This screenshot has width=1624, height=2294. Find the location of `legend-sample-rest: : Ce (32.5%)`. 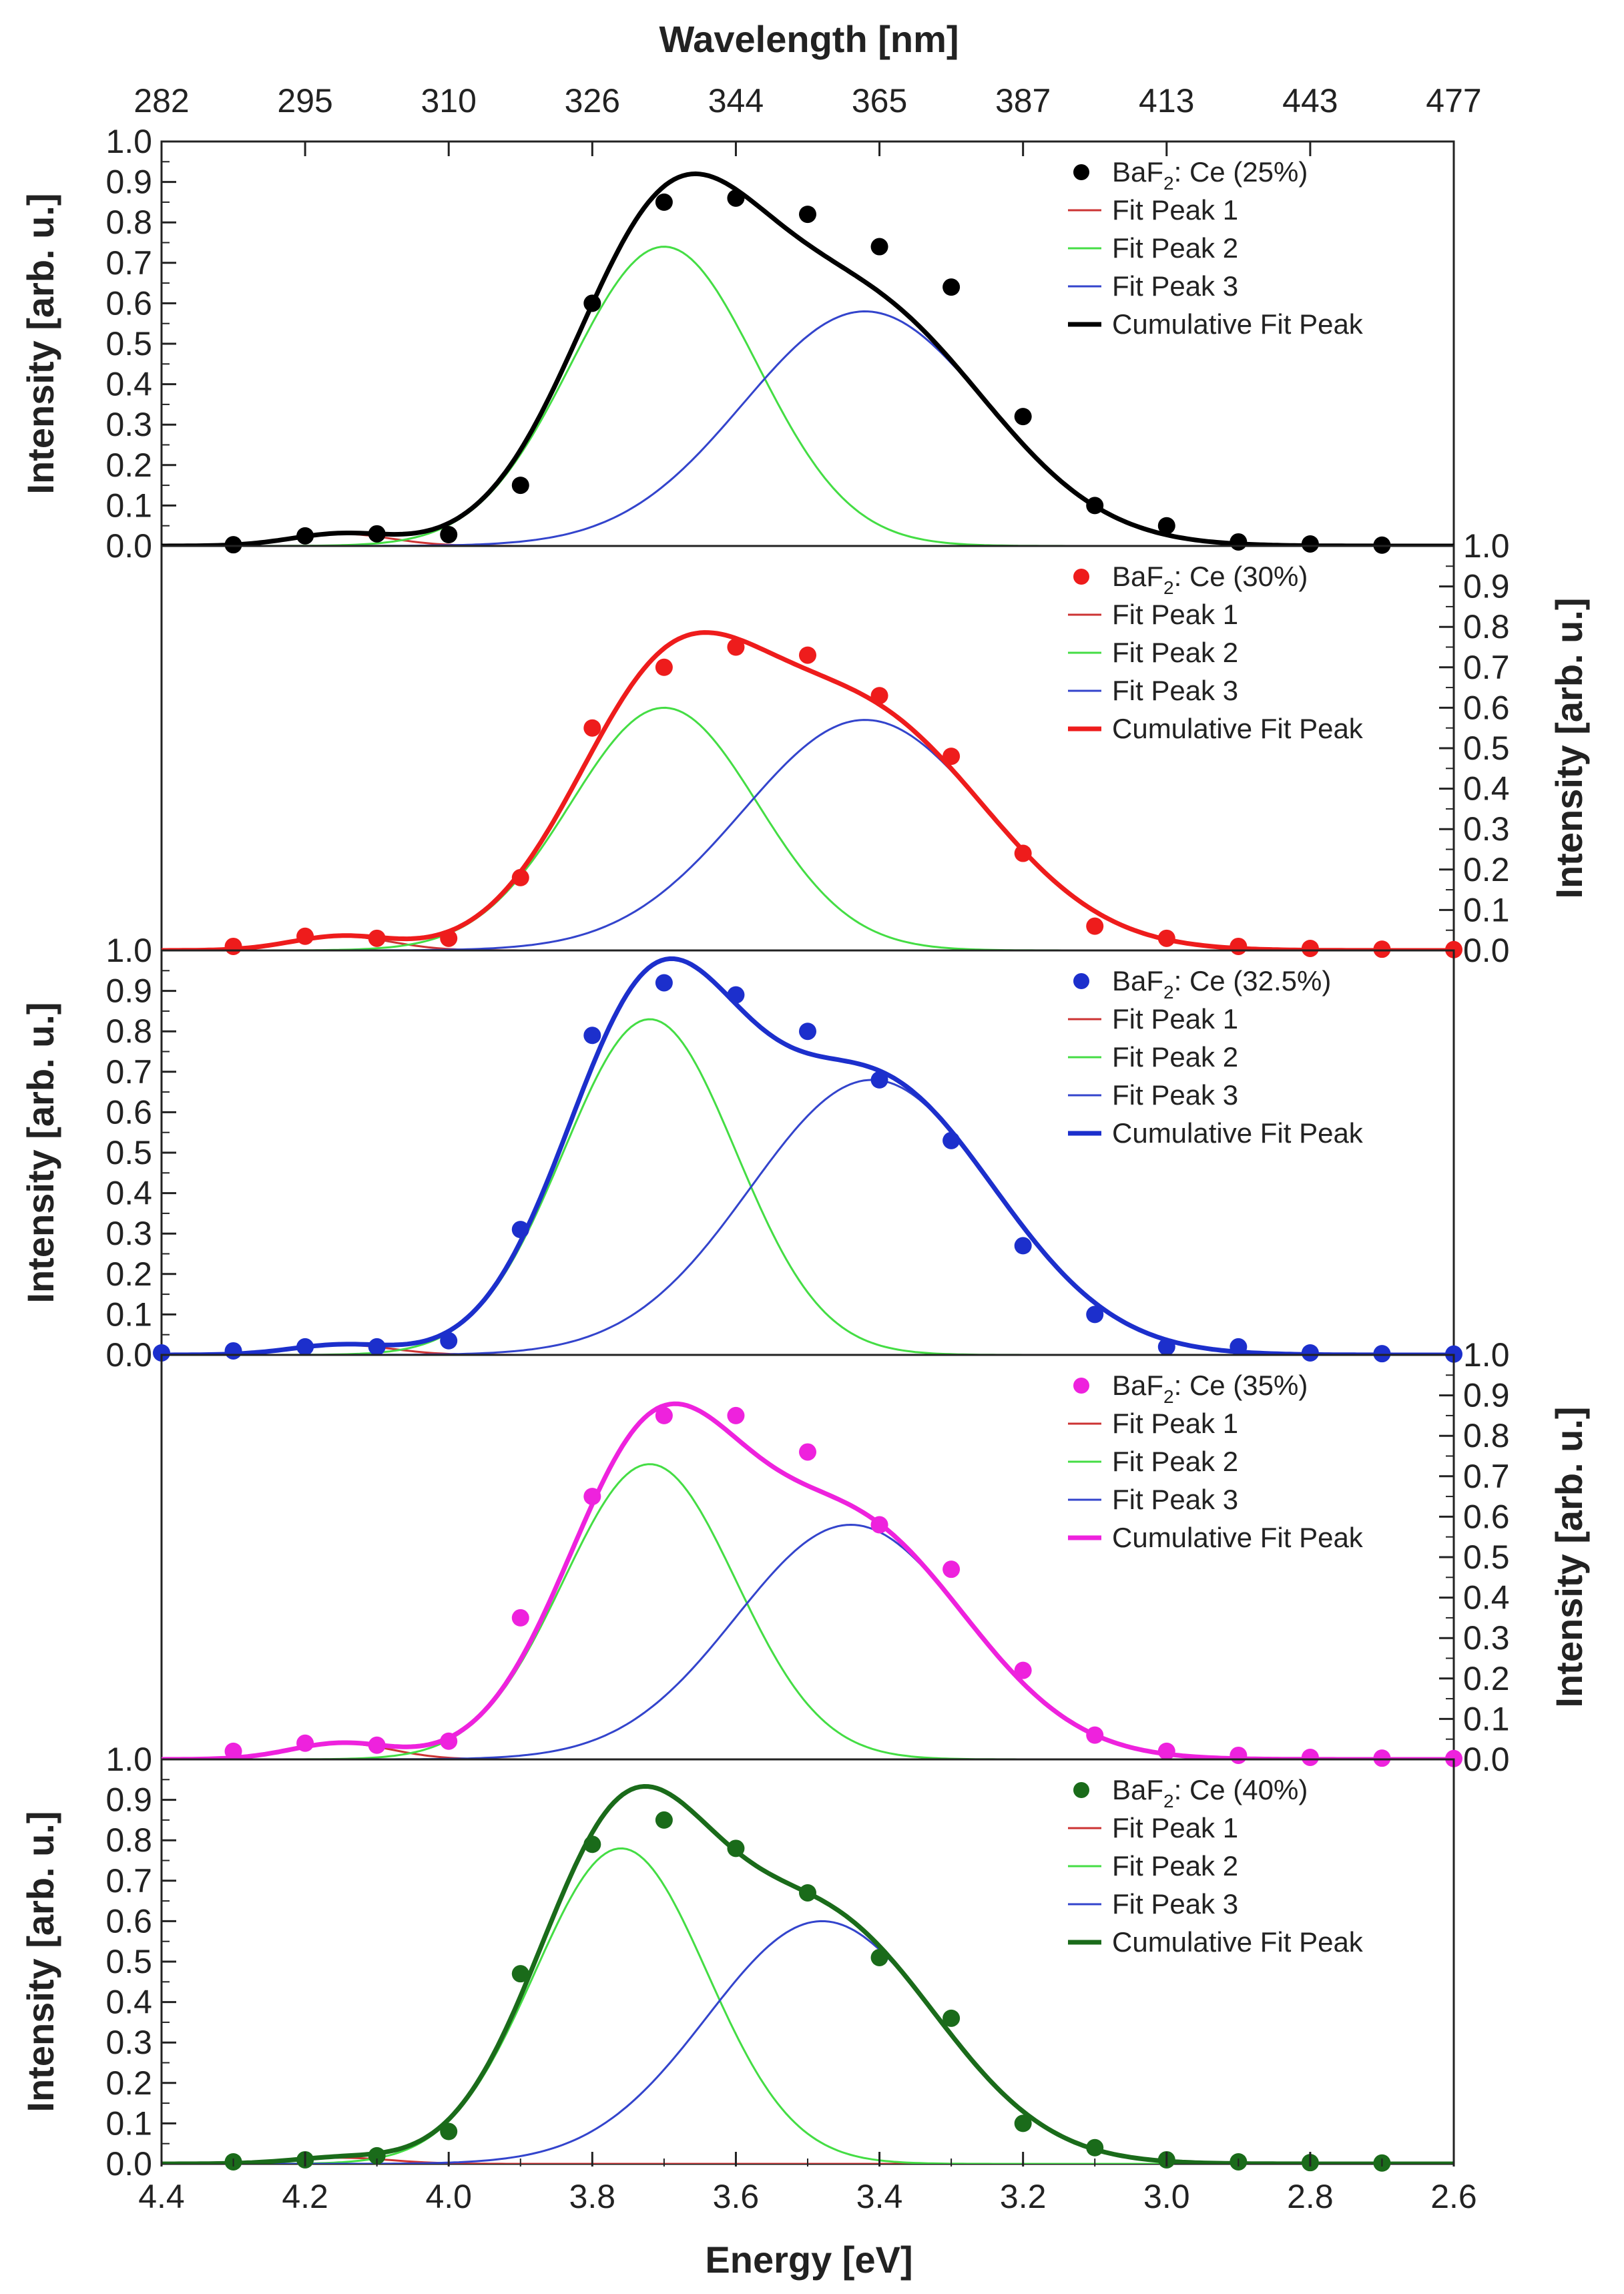

legend-sample-rest: : Ce (32.5%) is located at coordinates (1253, 980).